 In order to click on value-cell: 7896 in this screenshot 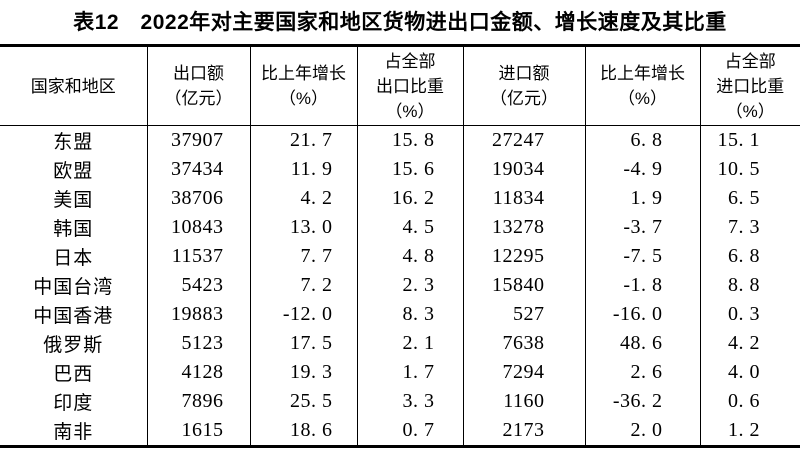, I will do `click(199, 401)`.